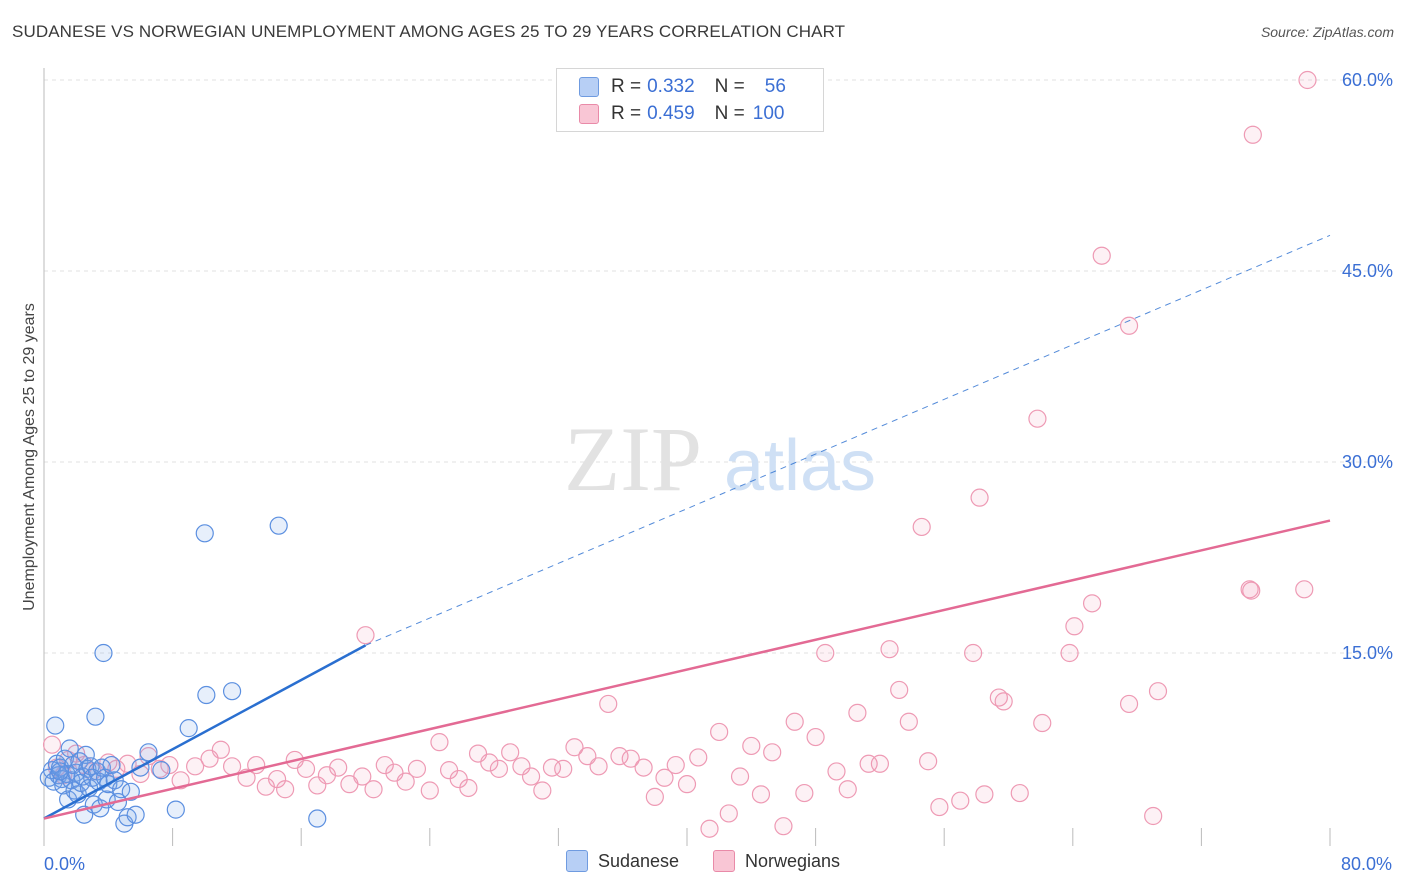 This screenshot has height=892, width=1406. What do you see at coordinates (1366, 864) in the screenshot?
I see `x-tick-label-max: 80.0%` at bounding box center [1366, 864].